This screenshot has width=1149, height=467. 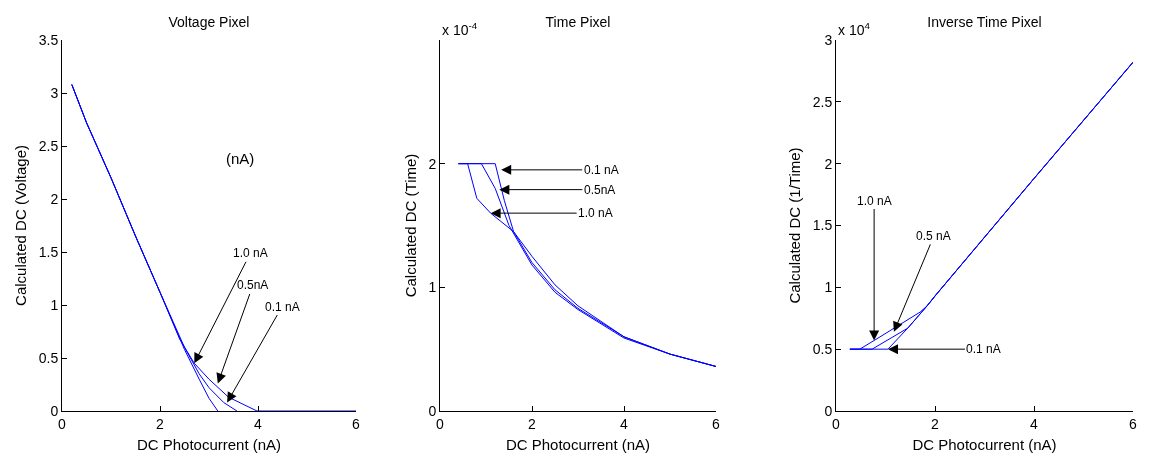 I want to click on y-axis-title: Calculated DC (Voltage), so click(x=20, y=225).